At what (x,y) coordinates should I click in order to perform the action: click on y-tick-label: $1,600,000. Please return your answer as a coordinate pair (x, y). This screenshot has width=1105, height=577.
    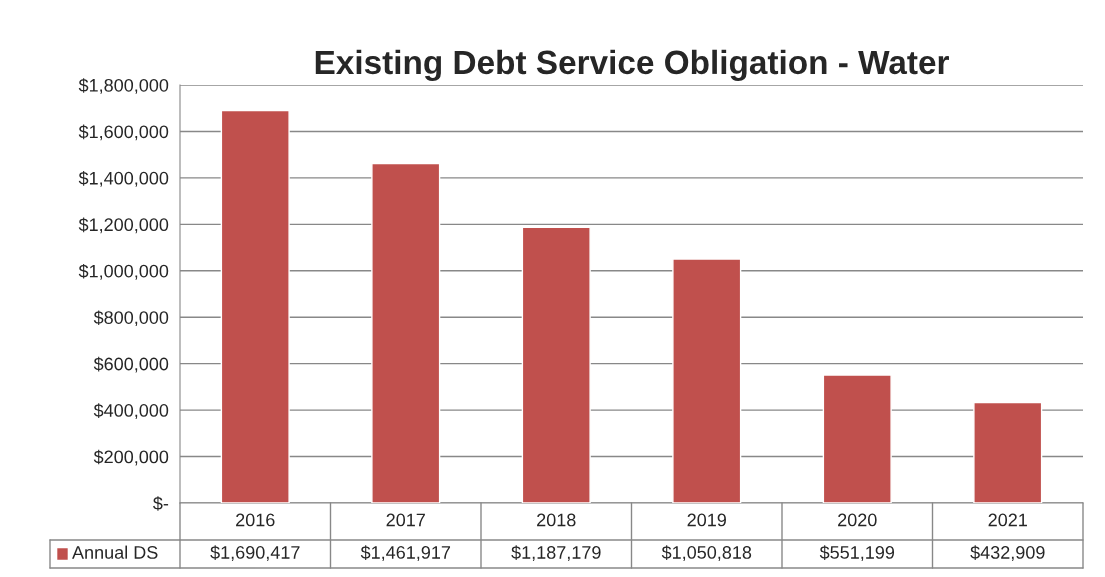
    Looking at the image, I should click on (123, 132).